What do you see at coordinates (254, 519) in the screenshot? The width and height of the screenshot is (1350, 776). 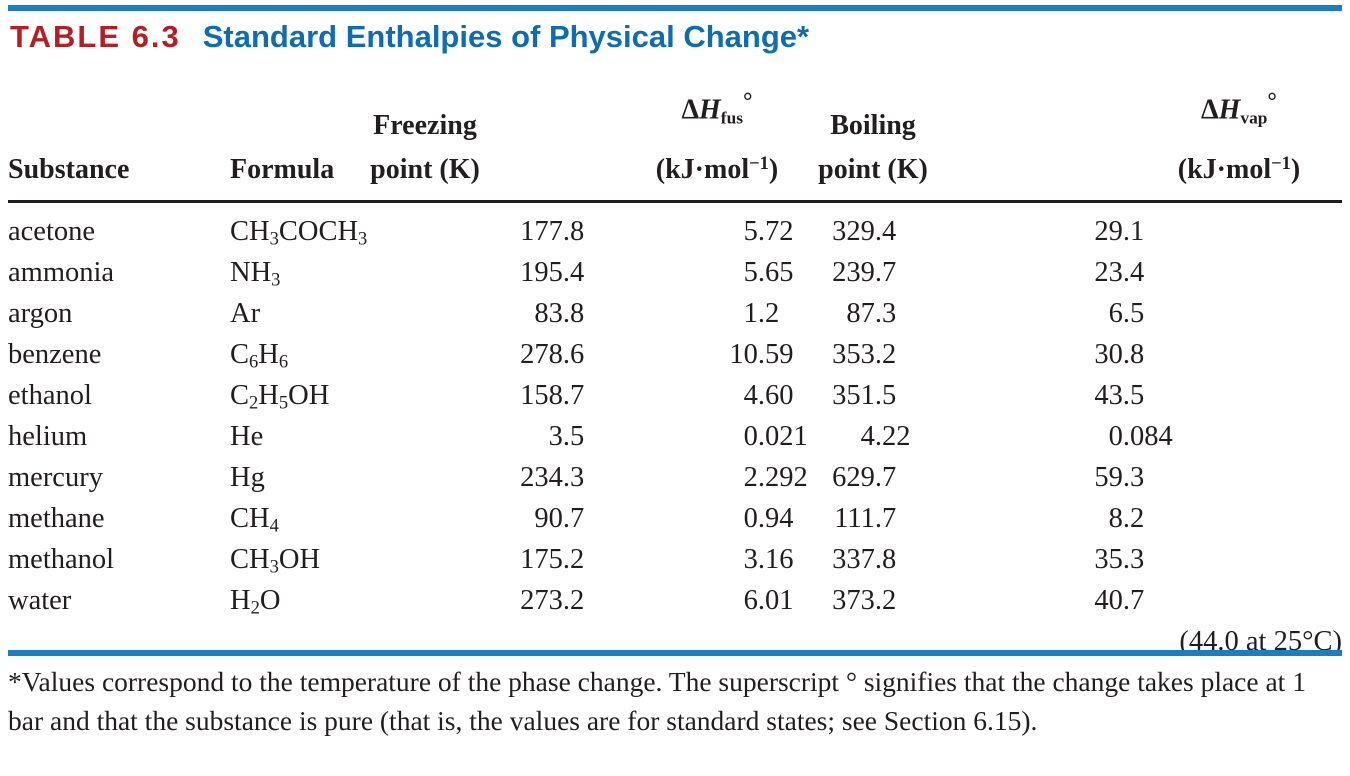 I see `formula-cell: CH4` at bounding box center [254, 519].